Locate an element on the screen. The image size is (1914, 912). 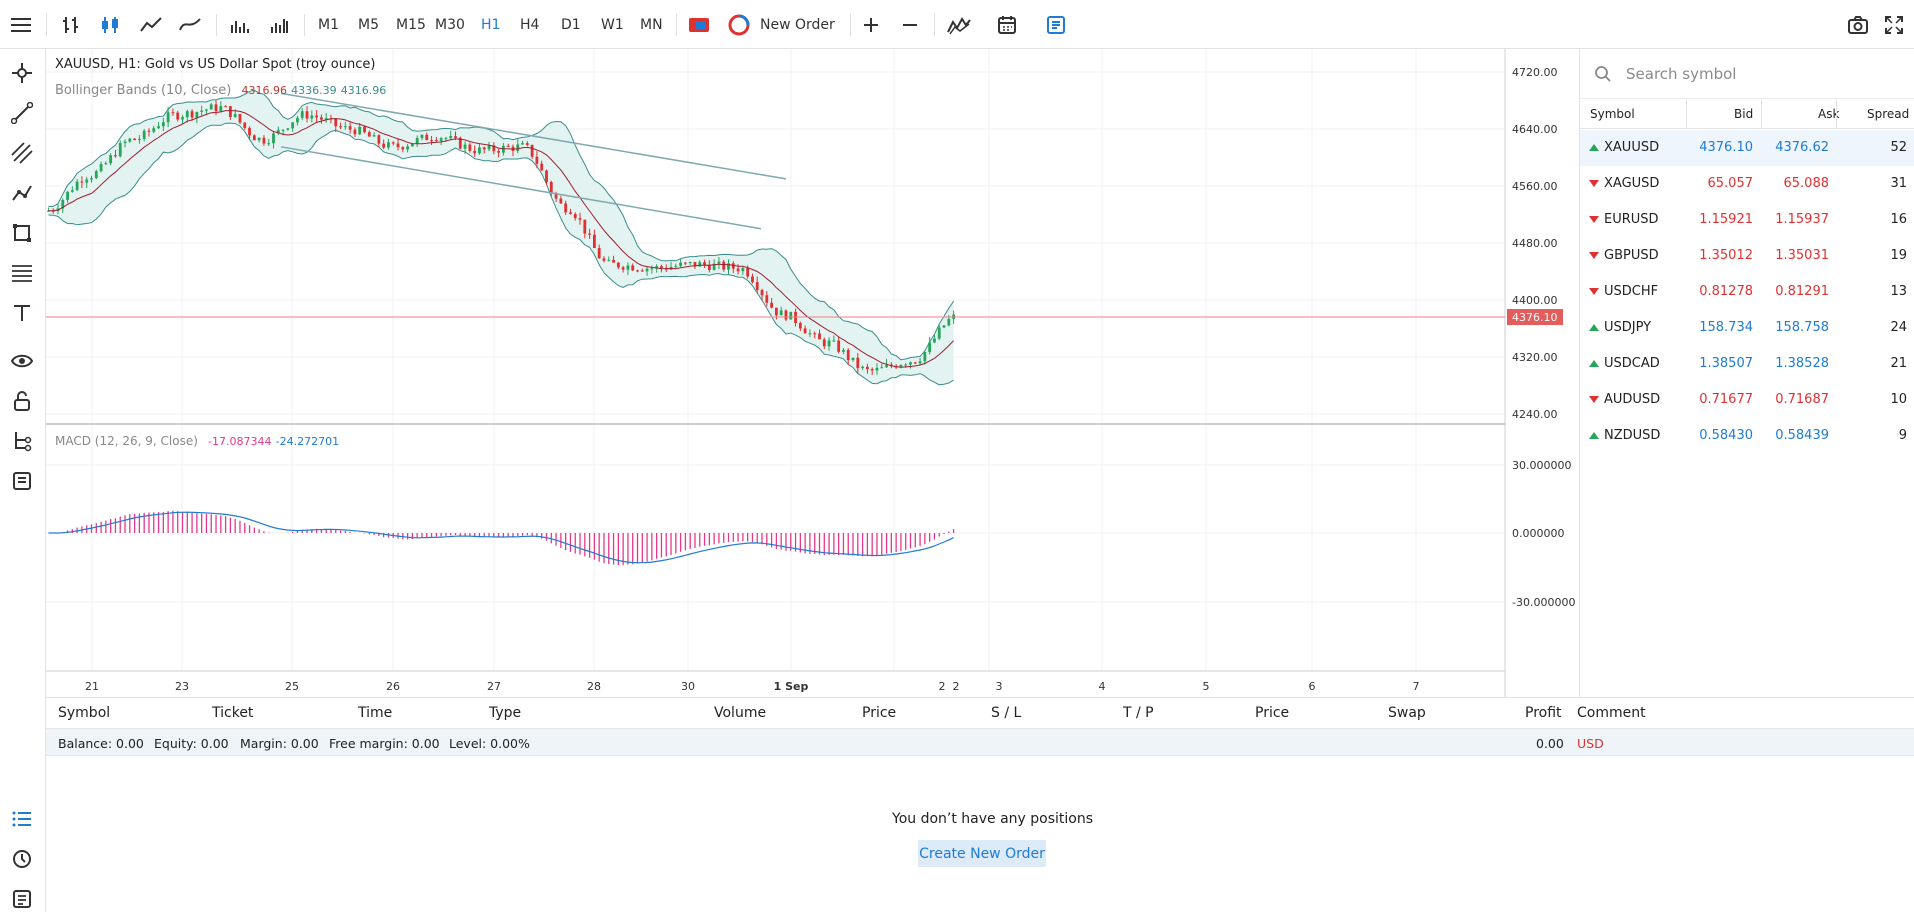
watchlist-row: GBPUSD 1.35012 1.35031 19 is located at coordinates (1747, 256).